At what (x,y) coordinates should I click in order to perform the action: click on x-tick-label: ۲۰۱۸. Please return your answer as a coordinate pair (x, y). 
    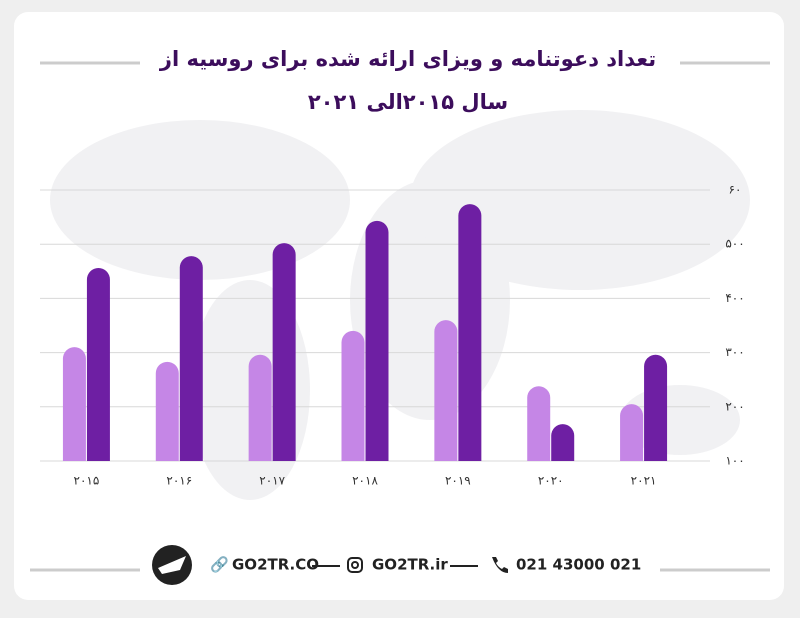
    Looking at the image, I should click on (365, 481).